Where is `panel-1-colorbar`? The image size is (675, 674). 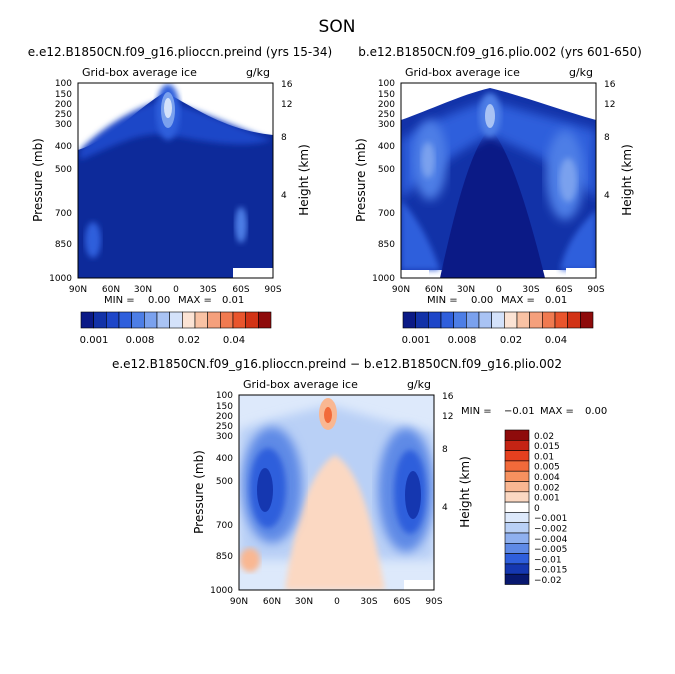
panel-1-colorbar is located at coordinates (176, 320).